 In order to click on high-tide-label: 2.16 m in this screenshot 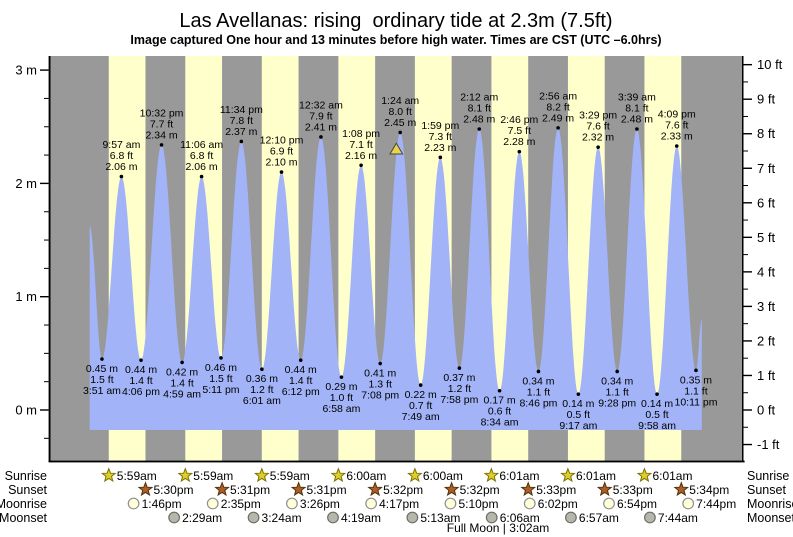, I will do `click(361, 156)`.